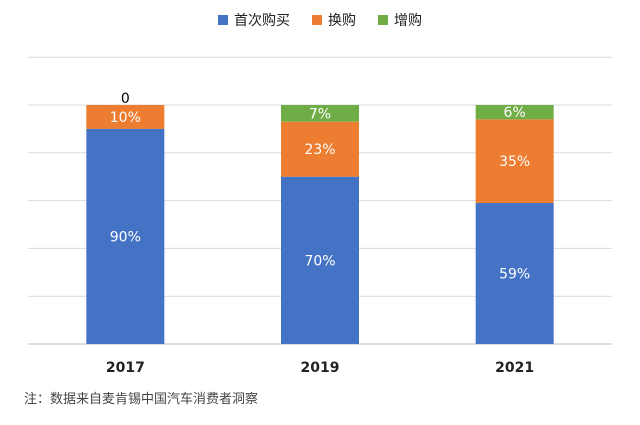 The image size is (640, 425). I want to click on data-label-2017-2: 0, so click(125, 99).